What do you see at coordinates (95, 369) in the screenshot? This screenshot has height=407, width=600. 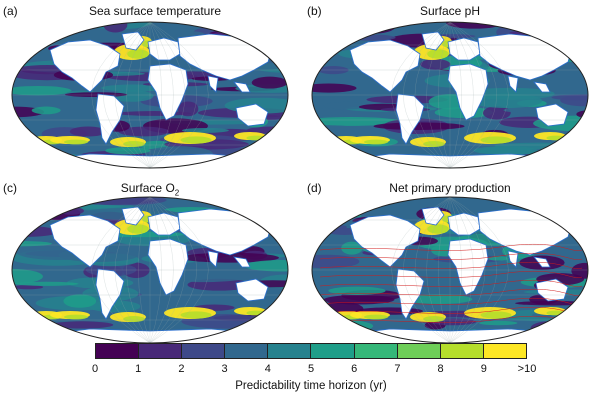 I see `colorbar-tick-label: 0` at bounding box center [95, 369].